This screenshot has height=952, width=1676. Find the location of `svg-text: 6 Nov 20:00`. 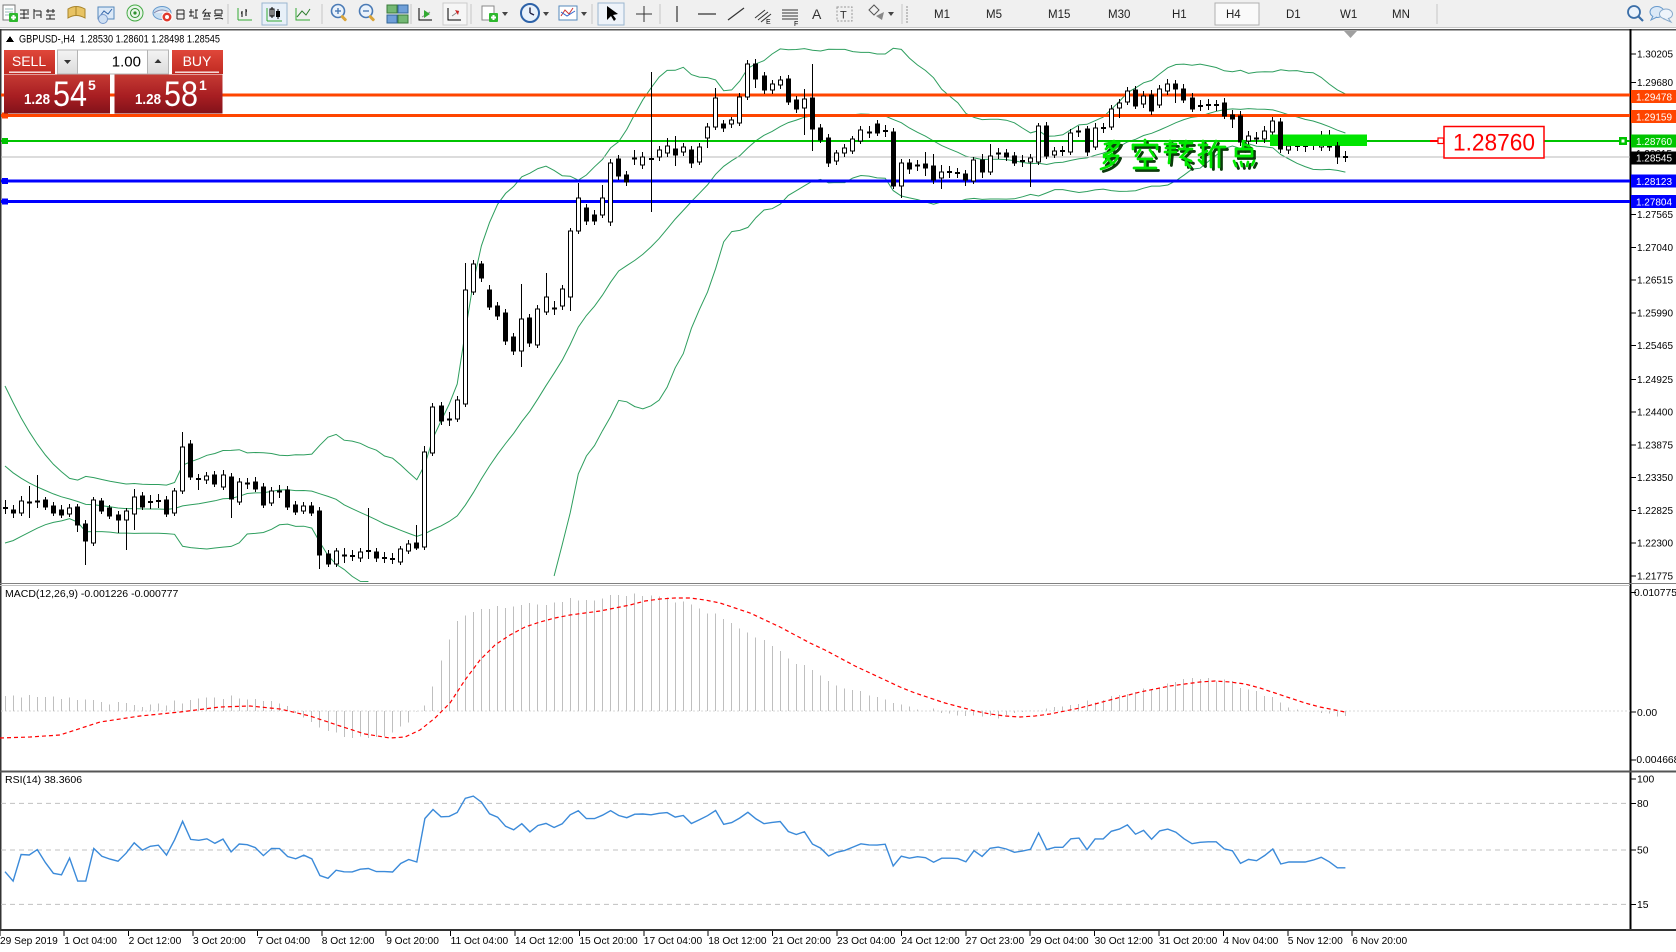

svg-text: 6 Nov 20:00 is located at coordinates (1379, 941).